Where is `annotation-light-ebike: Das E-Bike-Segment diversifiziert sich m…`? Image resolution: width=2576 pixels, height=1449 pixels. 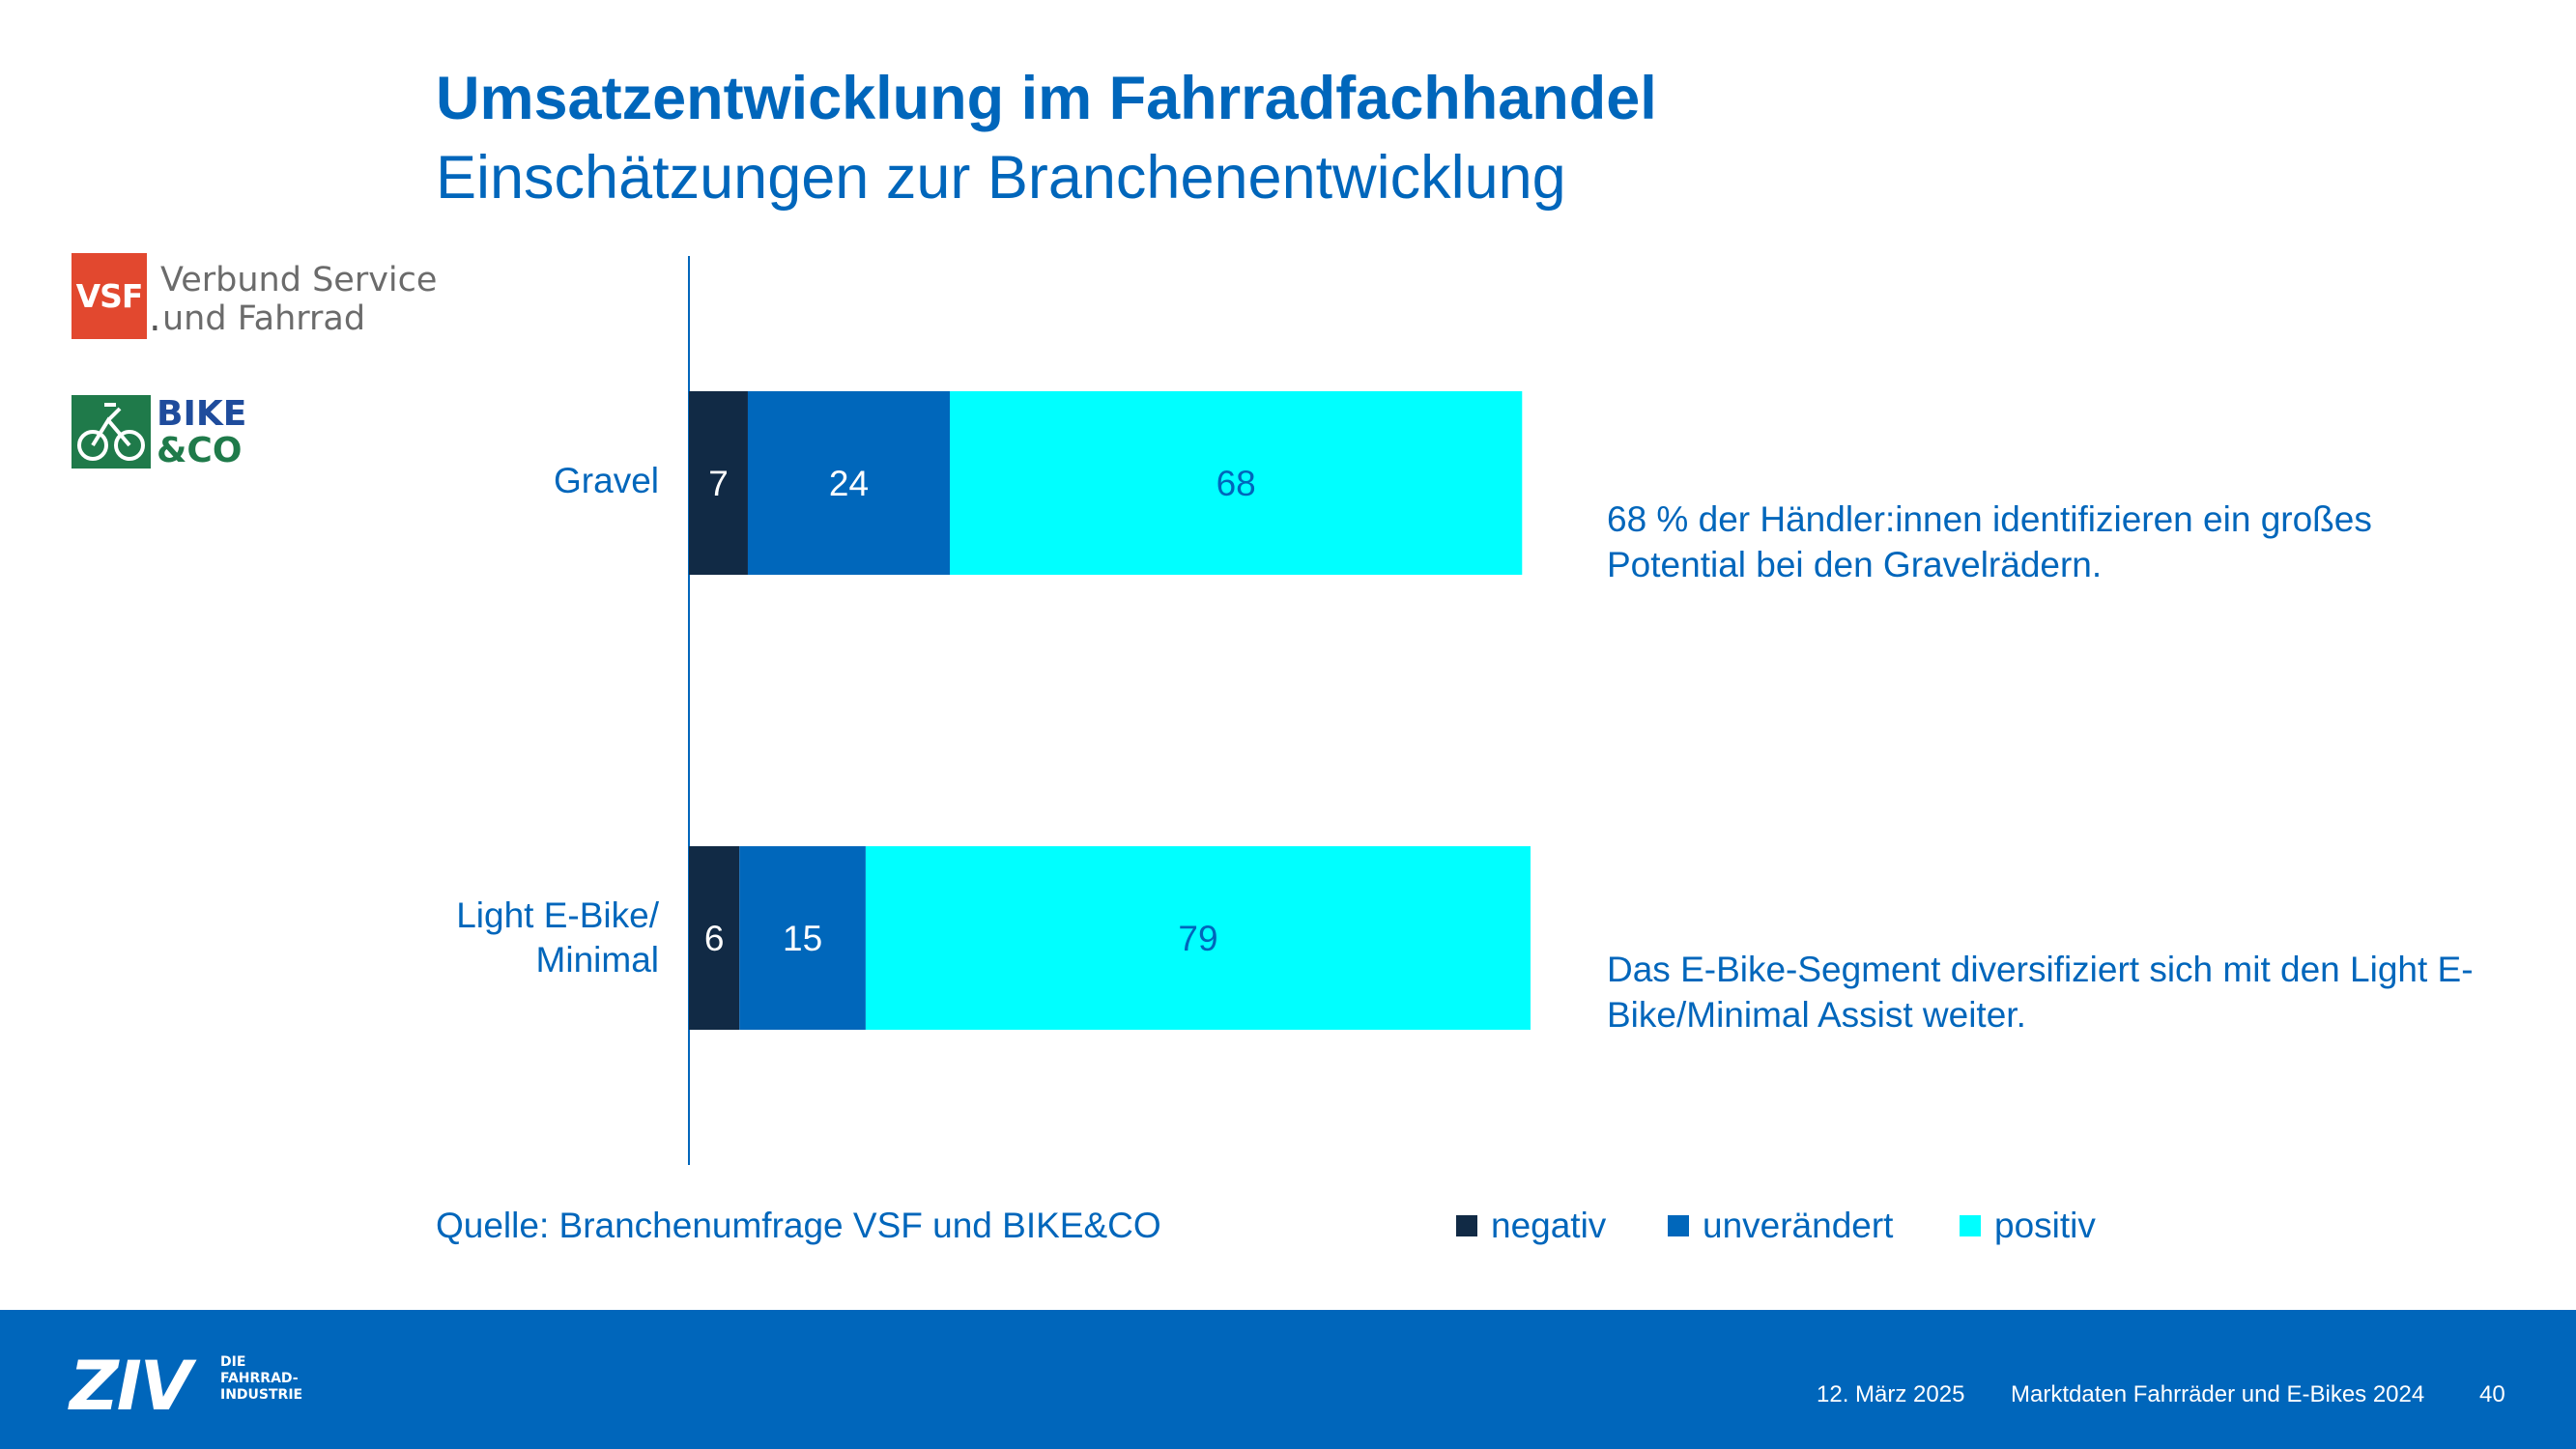
annotation-light-ebike: Das E-Bike-Segment diversifiziert sich m… is located at coordinates (2041, 992).